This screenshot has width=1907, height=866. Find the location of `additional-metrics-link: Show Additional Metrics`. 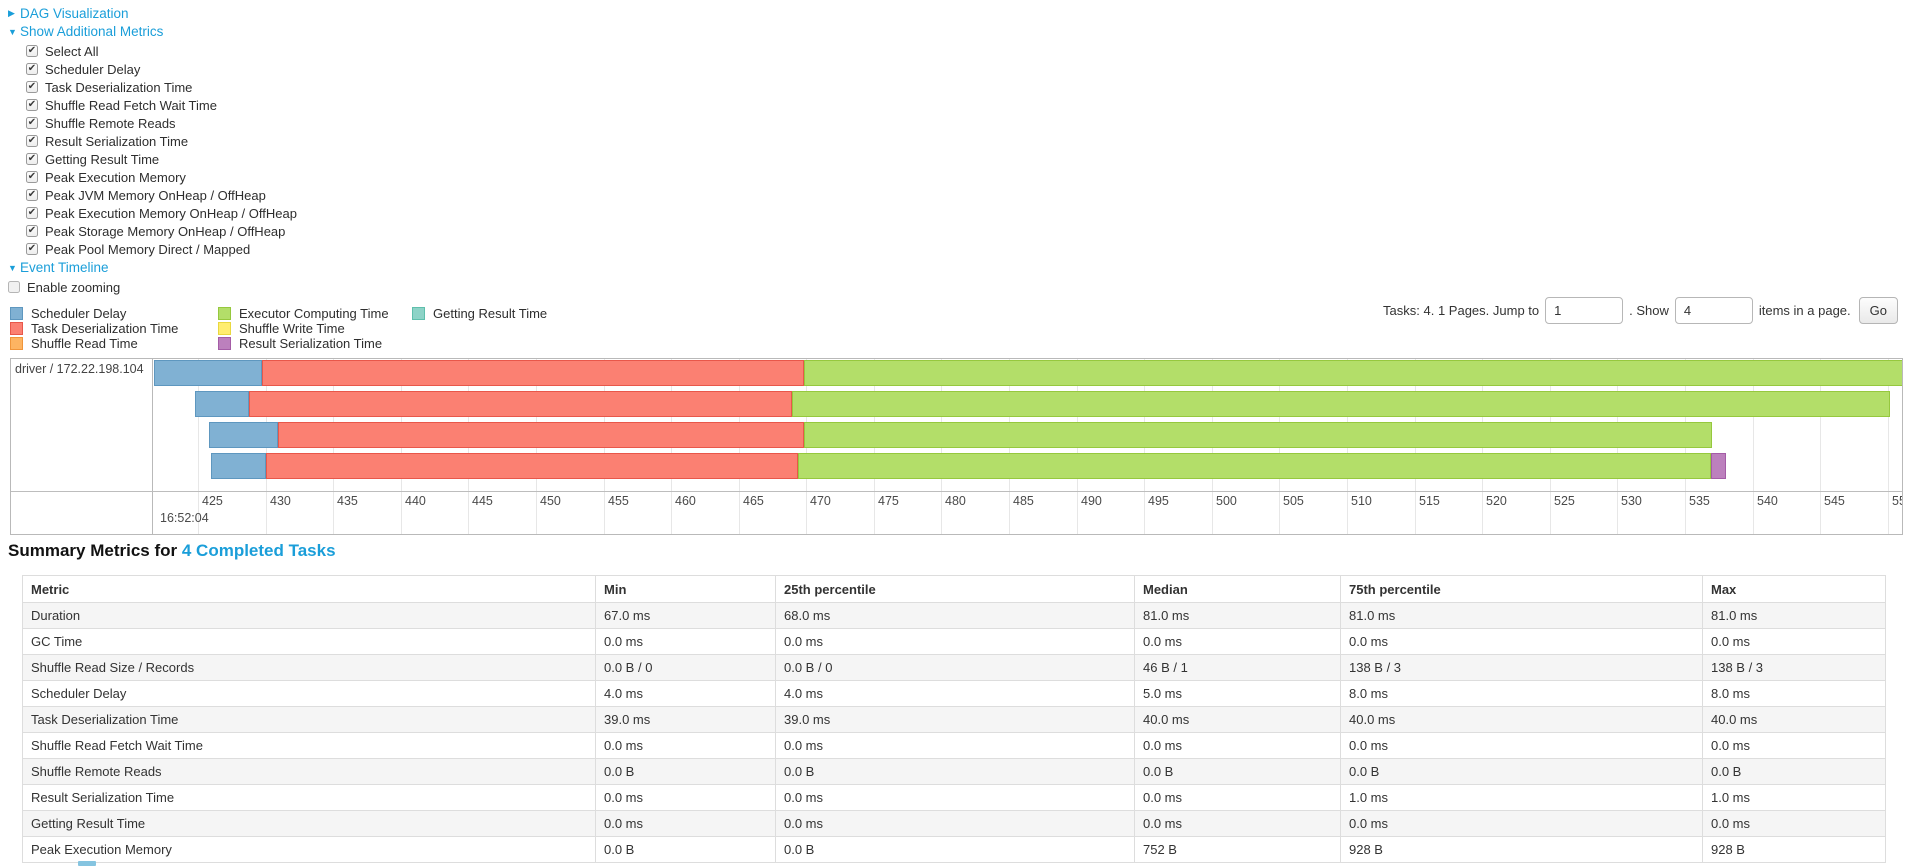

additional-metrics-link: Show Additional Metrics is located at coordinates (92, 31).